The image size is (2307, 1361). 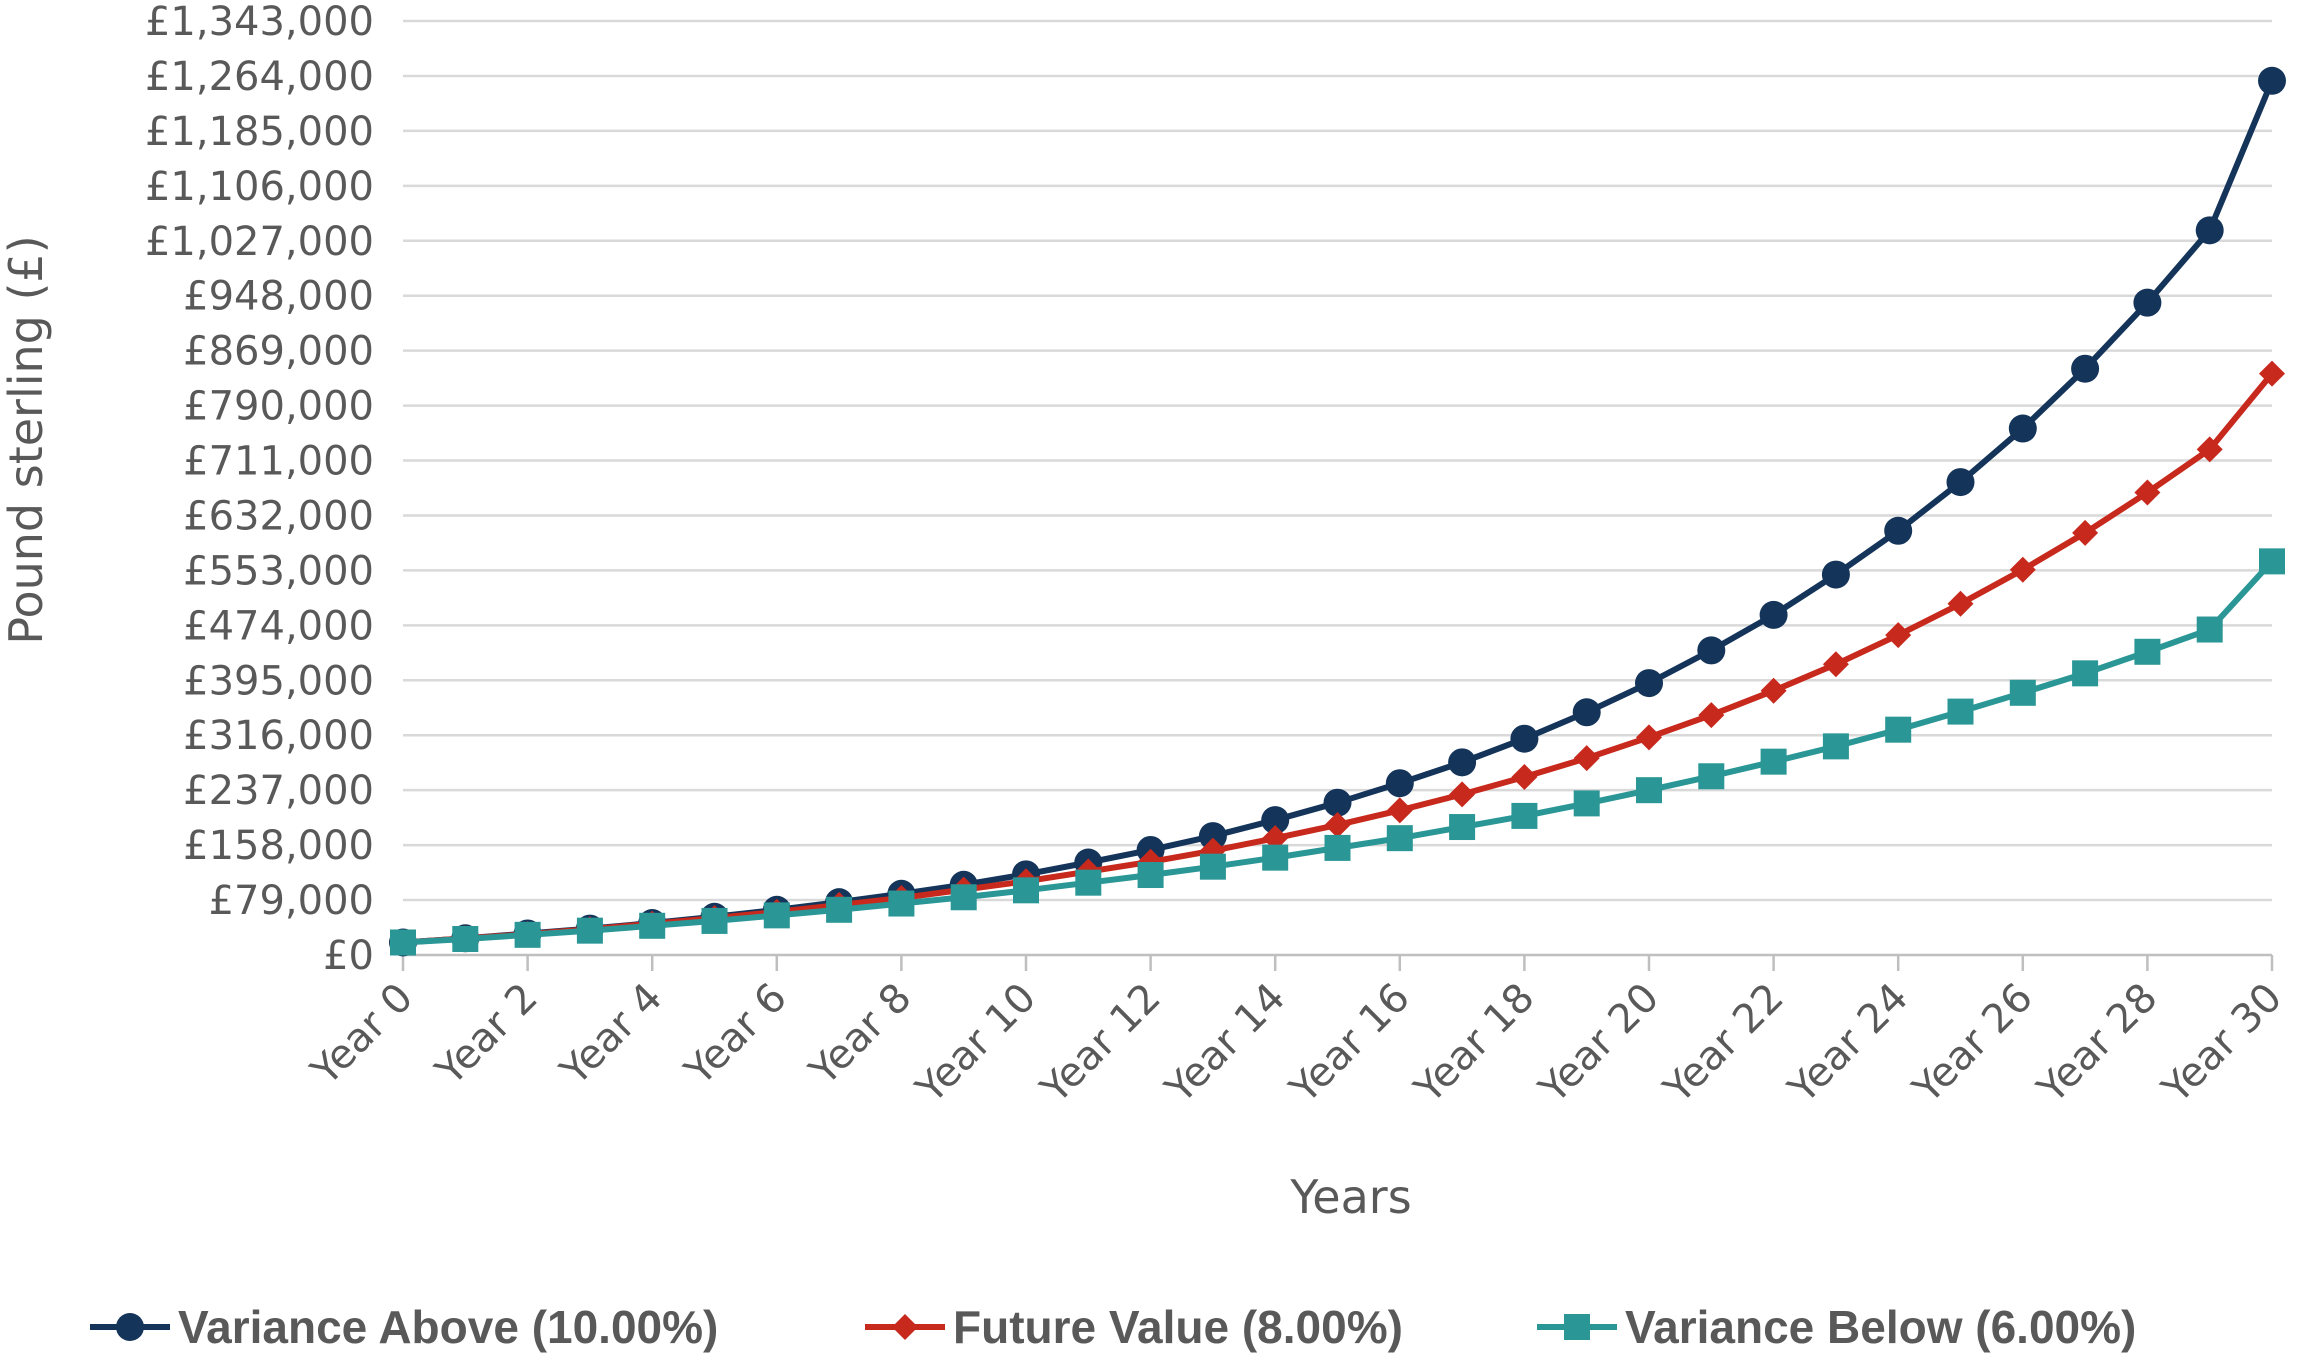 What do you see at coordinates (278, 571) in the screenshot?
I see `y-tick-label: £553,000` at bounding box center [278, 571].